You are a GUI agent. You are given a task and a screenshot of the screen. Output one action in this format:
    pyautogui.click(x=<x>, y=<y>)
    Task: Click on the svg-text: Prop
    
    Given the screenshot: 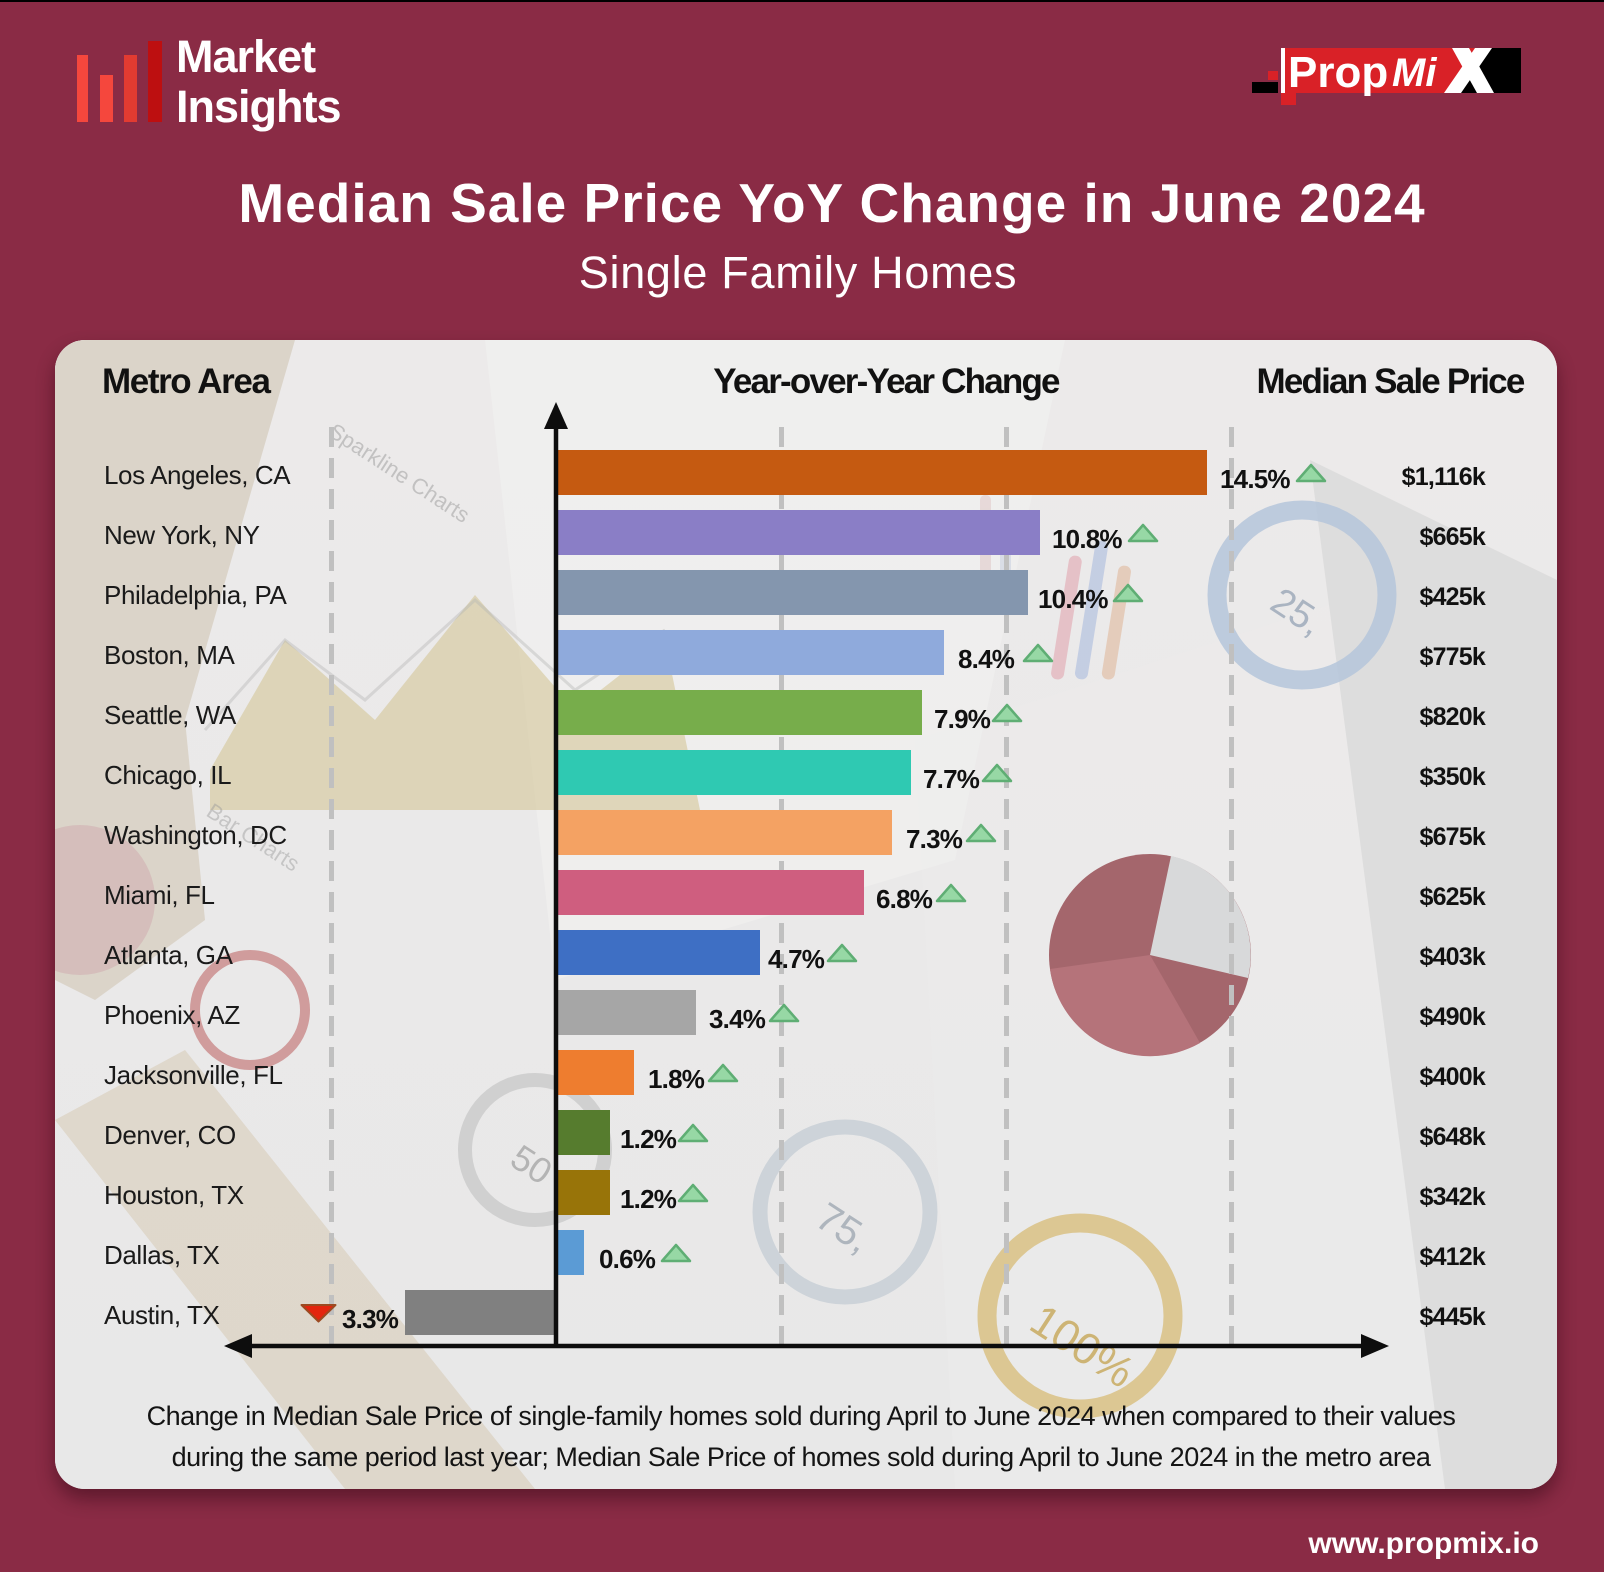 What is the action you would take?
    pyautogui.click(x=1338, y=72)
    